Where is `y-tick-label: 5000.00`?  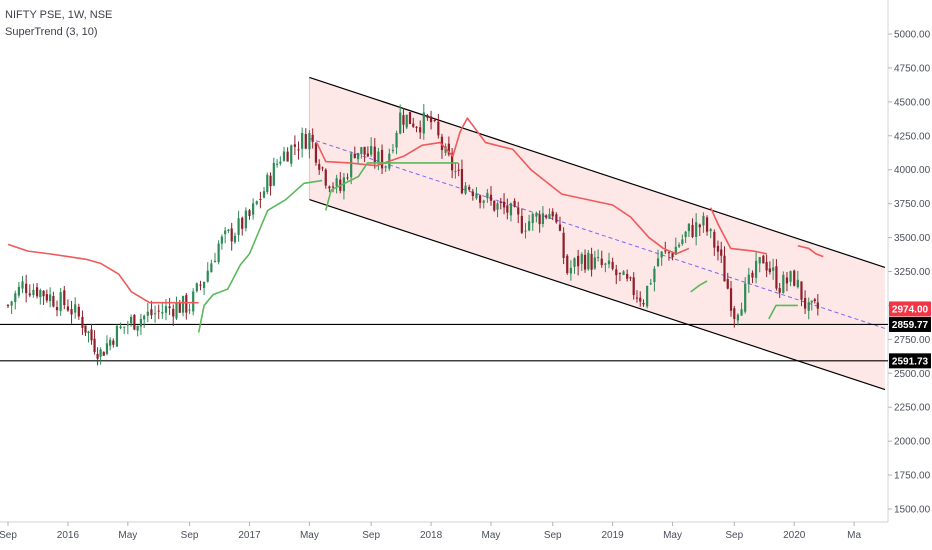 y-tick-label: 5000.00 is located at coordinates (912, 35).